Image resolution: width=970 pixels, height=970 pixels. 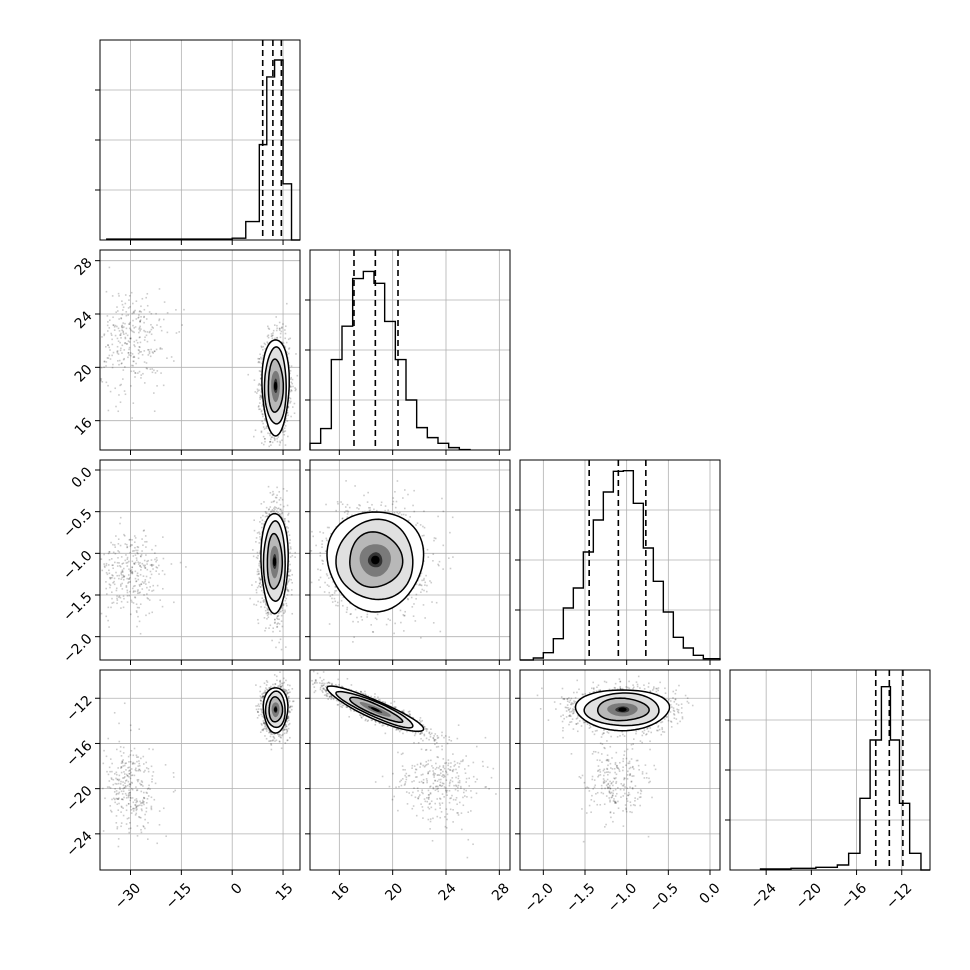 I want to click on y-tick-label: −16, so click(x=79, y=754).